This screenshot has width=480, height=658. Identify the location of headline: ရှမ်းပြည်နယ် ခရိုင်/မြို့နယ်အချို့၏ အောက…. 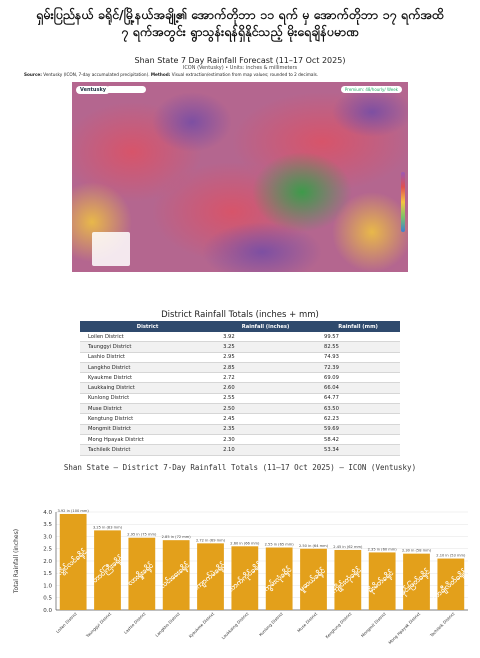
(240, 23).